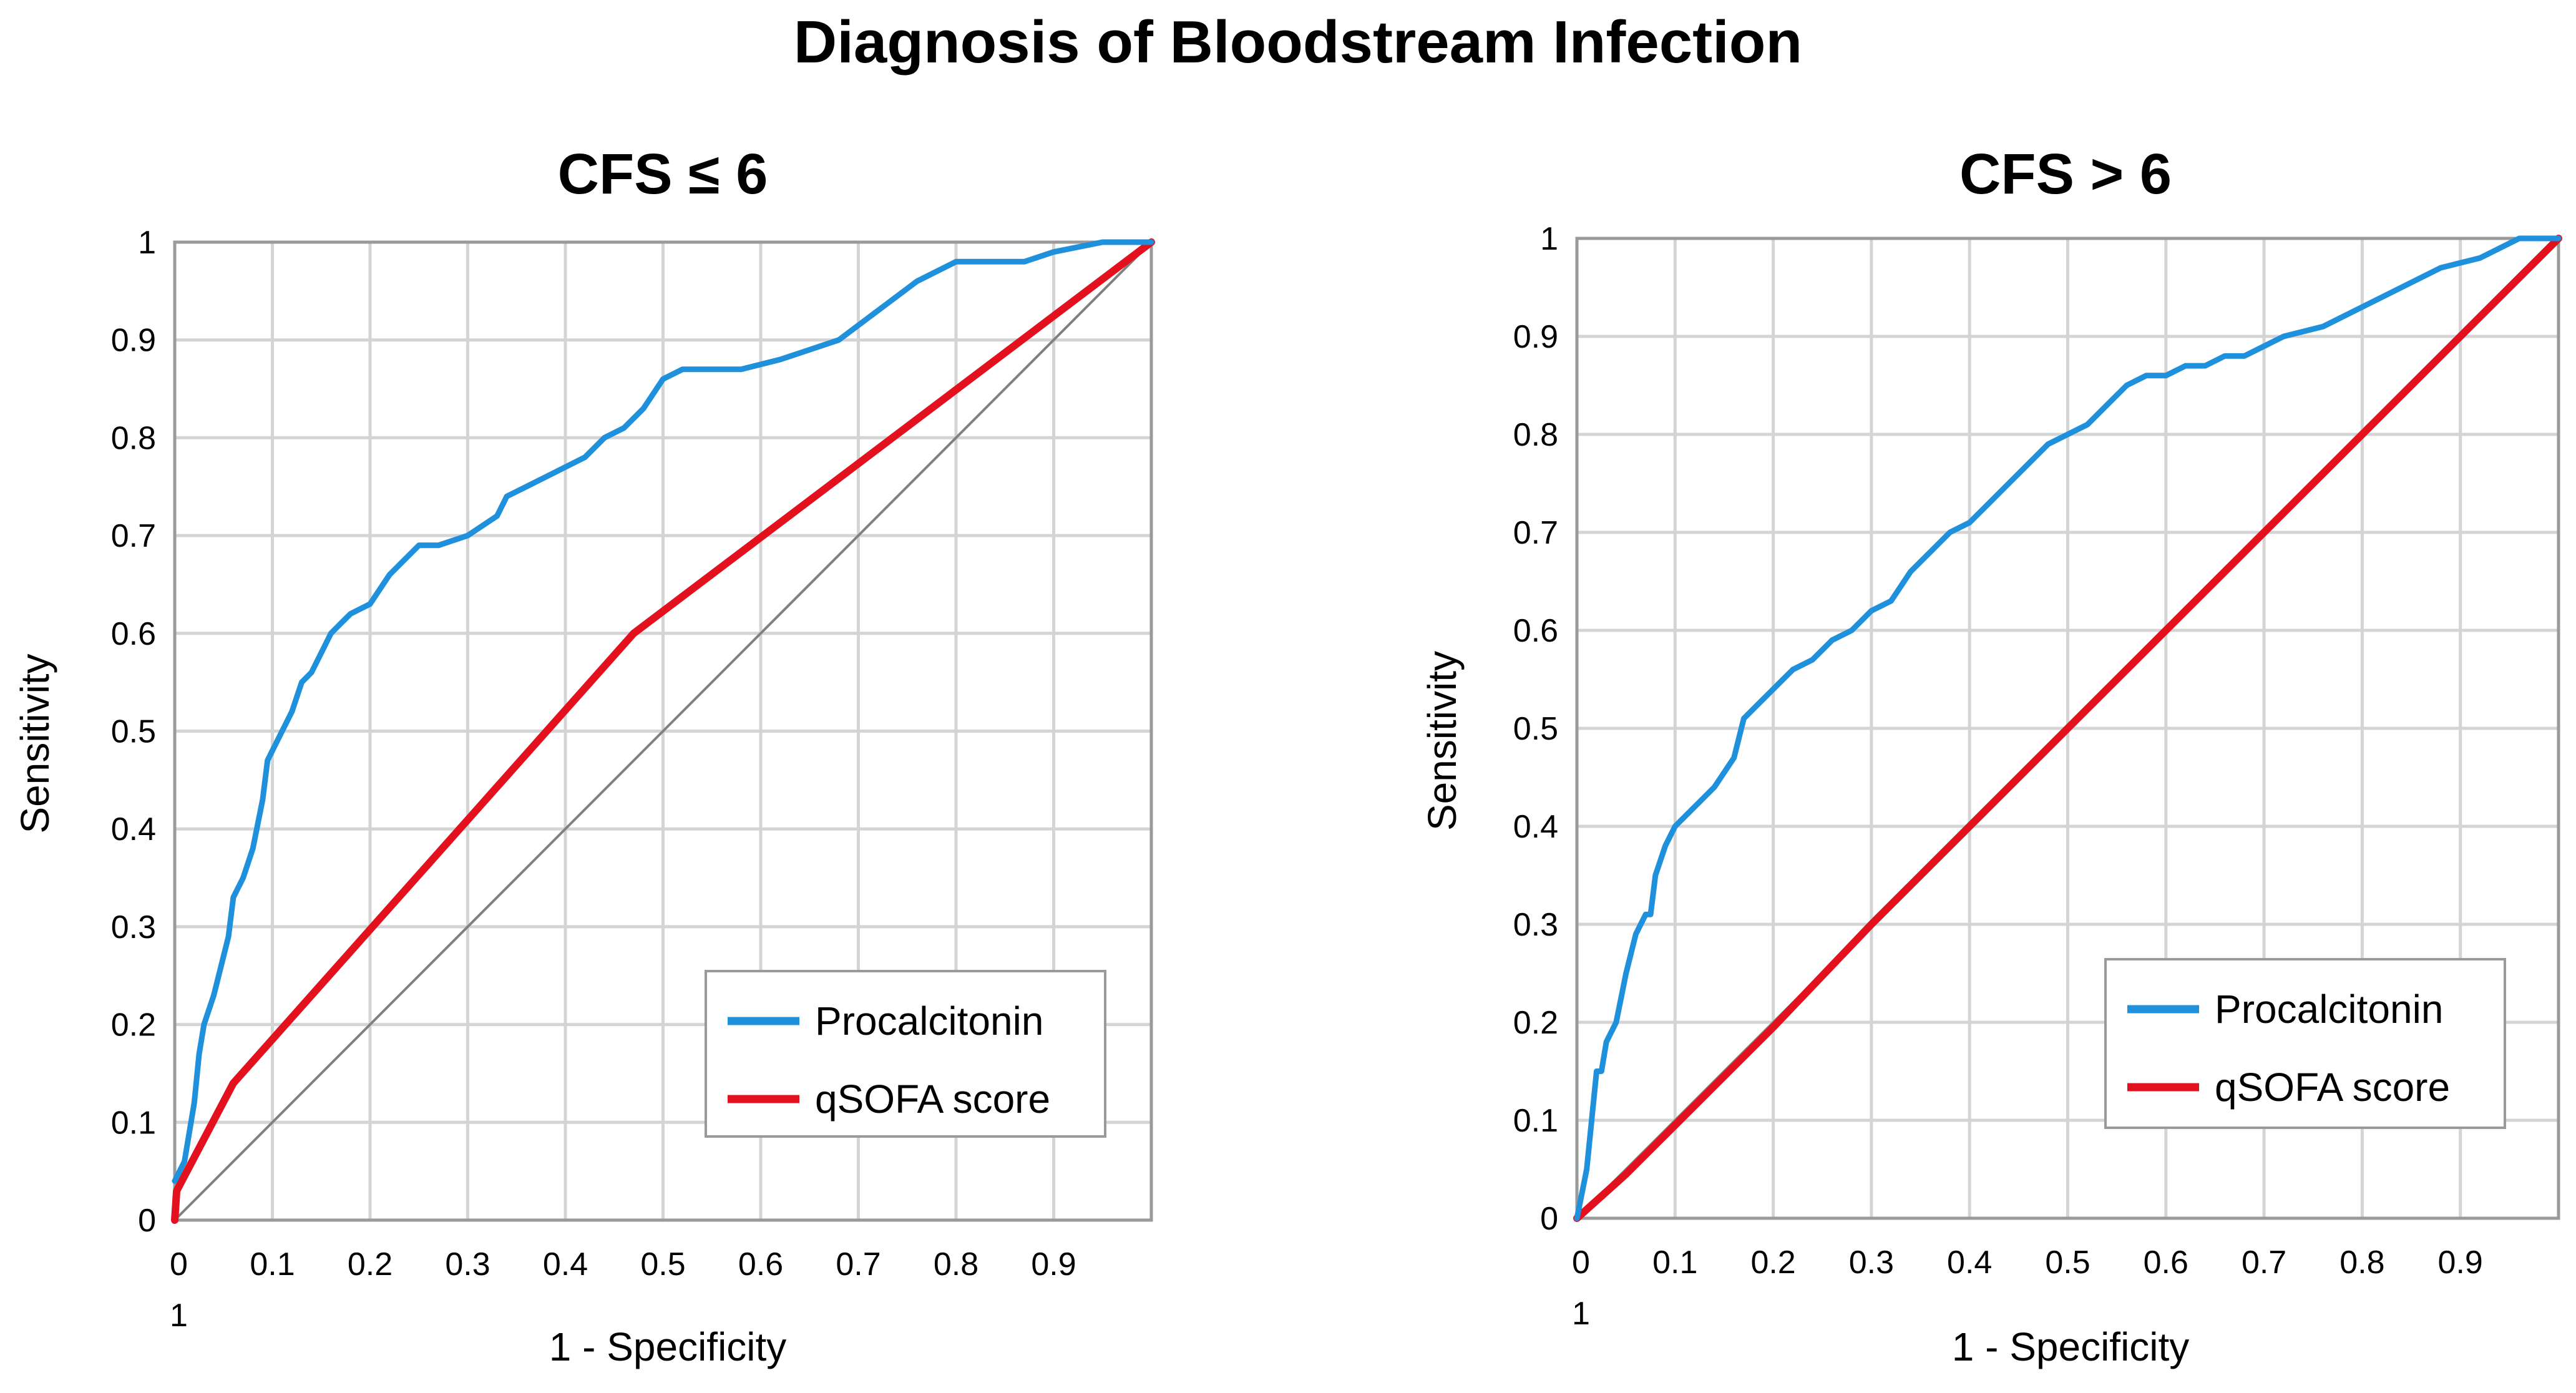  What do you see at coordinates (2065, 174) in the screenshot?
I see `panel-title: CFS > 6` at bounding box center [2065, 174].